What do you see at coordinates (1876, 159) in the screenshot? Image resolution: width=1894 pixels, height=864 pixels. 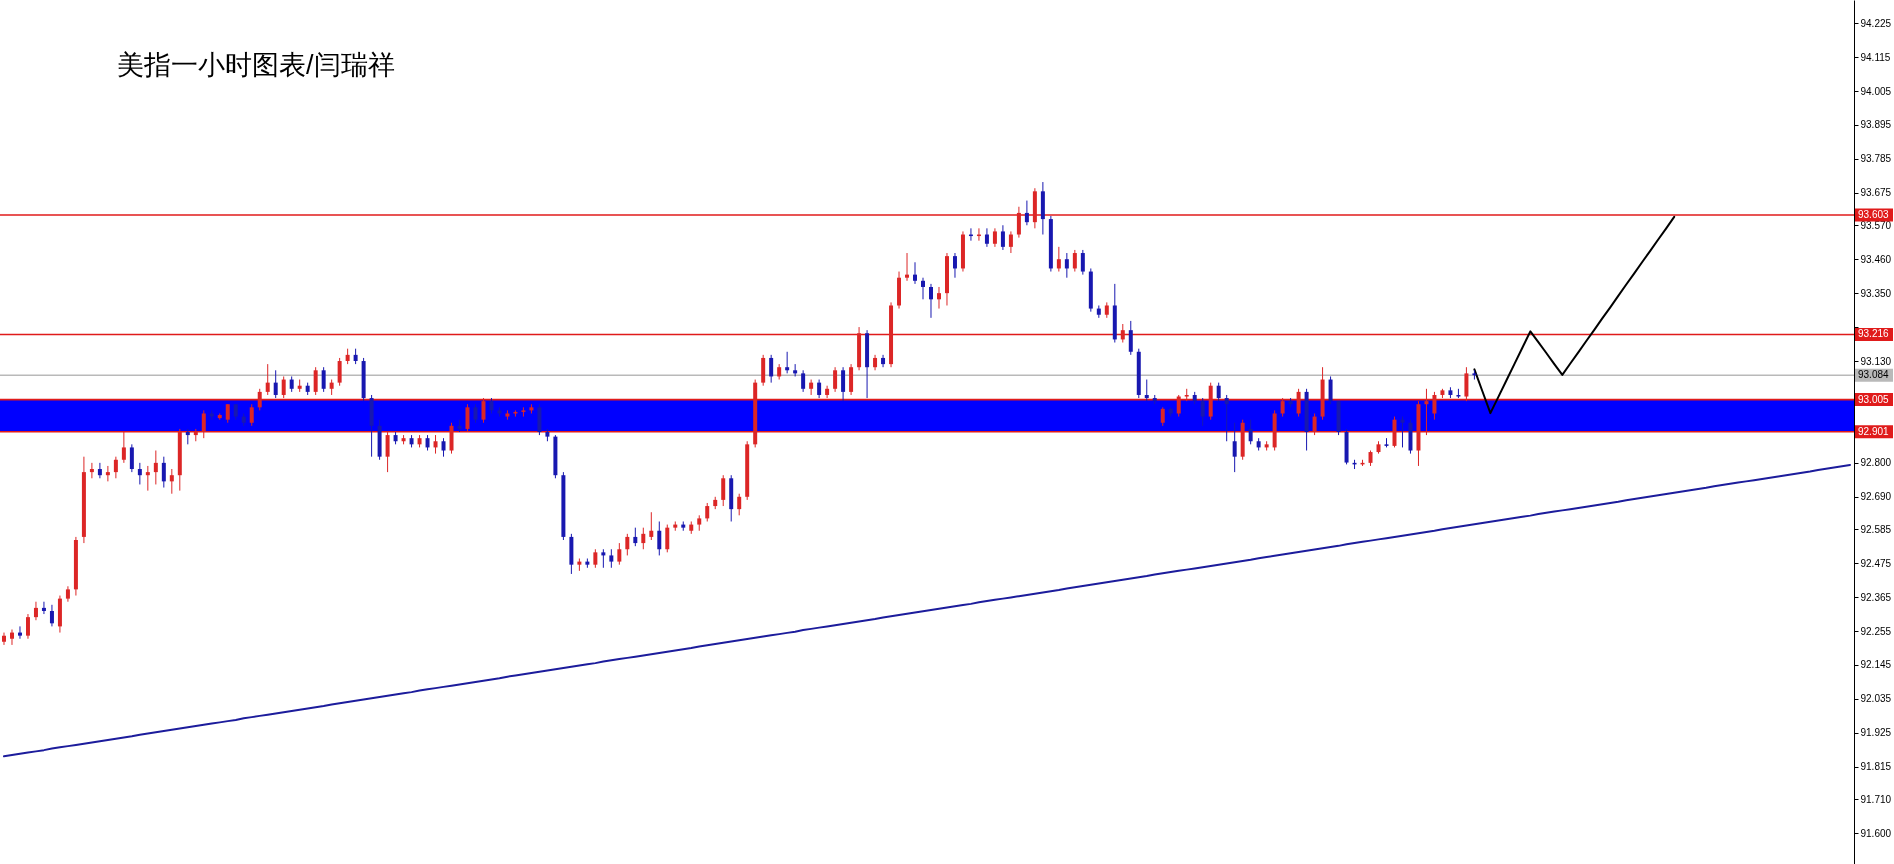 I see `y-tick-label: 93.785` at bounding box center [1876, 159].